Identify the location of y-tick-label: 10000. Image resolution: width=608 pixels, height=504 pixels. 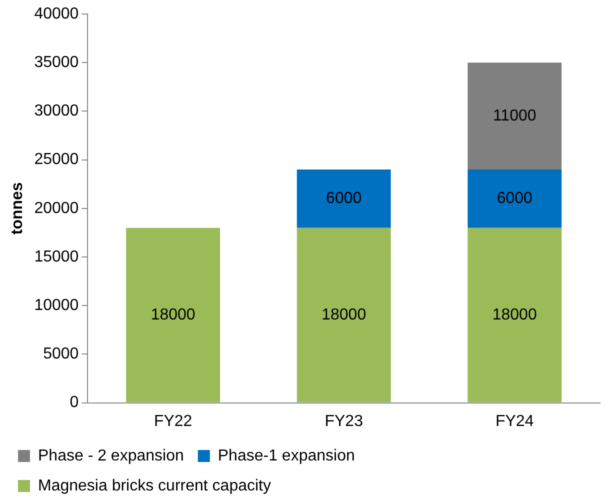
(56, 305).